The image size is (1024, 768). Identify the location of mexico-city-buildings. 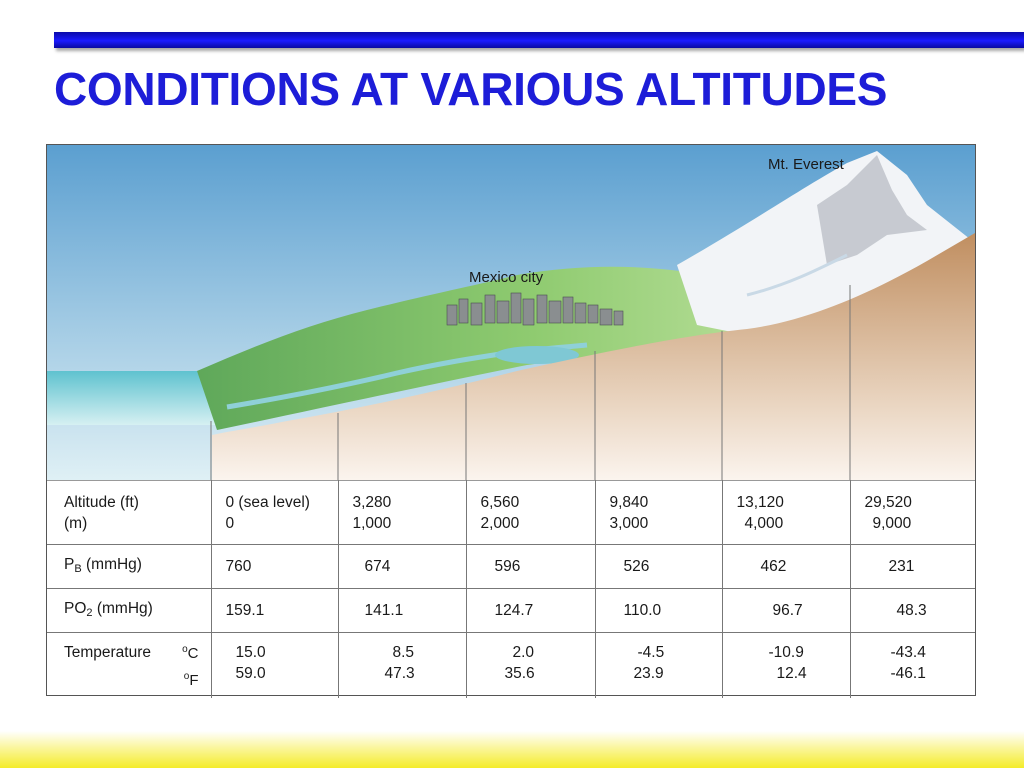
(535, 309).